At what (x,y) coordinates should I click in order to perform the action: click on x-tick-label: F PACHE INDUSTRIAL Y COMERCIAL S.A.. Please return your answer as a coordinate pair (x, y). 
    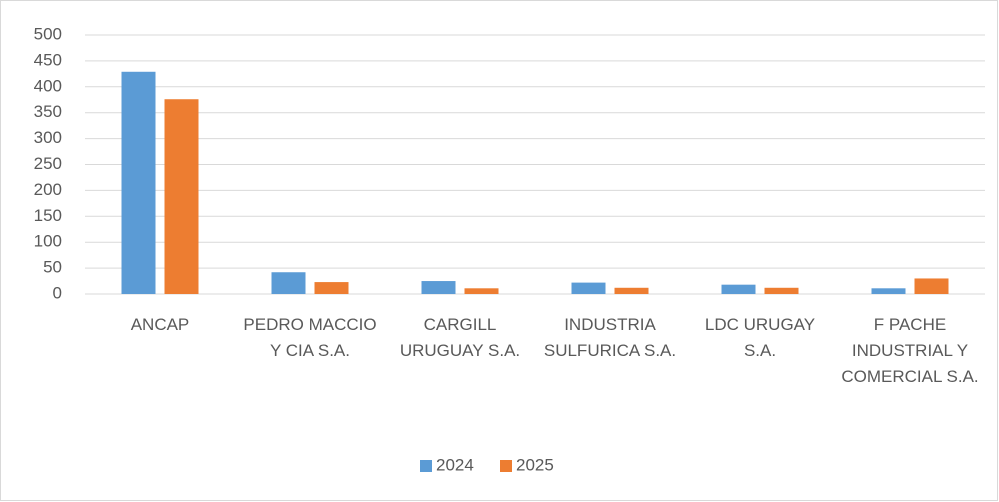
    Looking at the image, I should click on (910, 350).